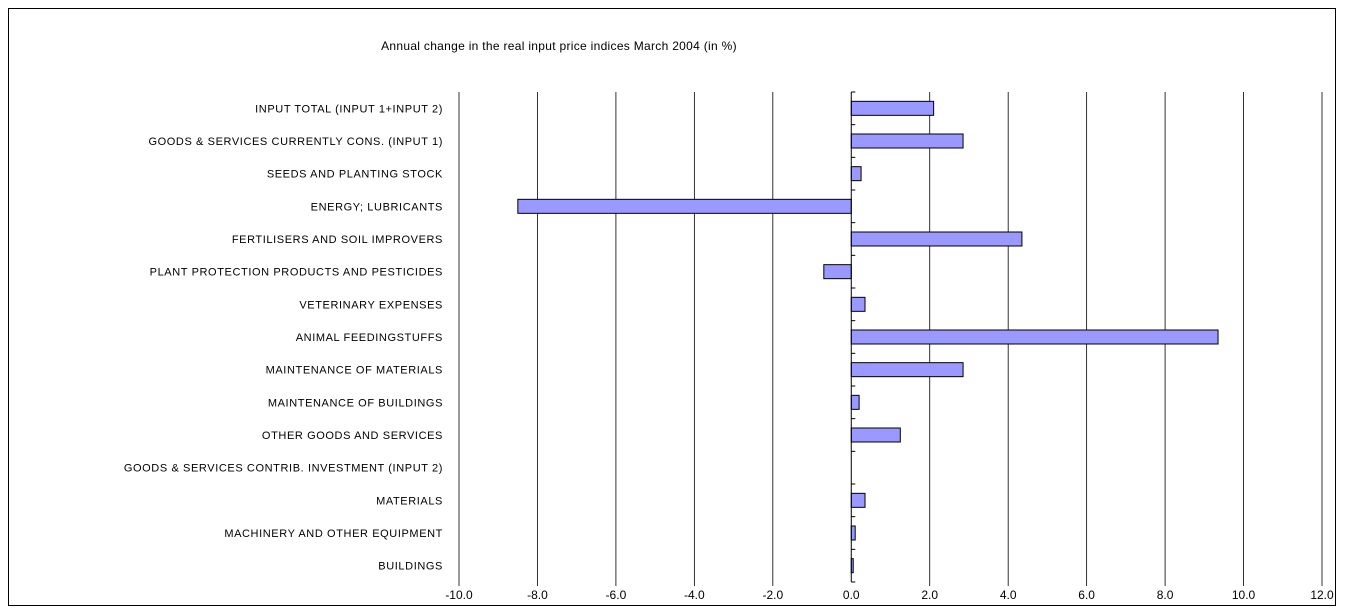  I want to click on category-label: OTHER GOODS AND SERVICES, so click(352, 436).